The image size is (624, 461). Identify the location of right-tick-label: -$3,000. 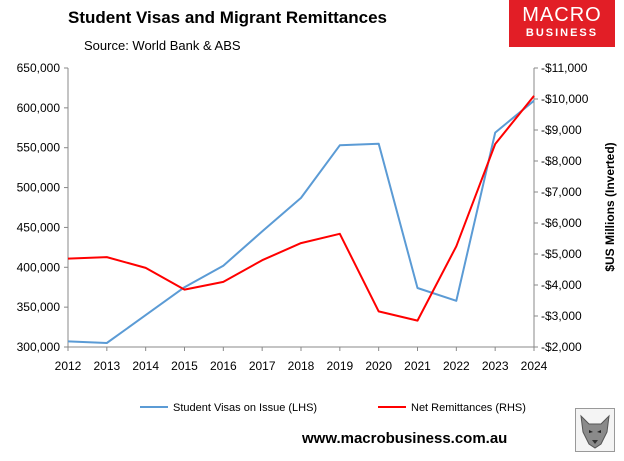
(561, 316).